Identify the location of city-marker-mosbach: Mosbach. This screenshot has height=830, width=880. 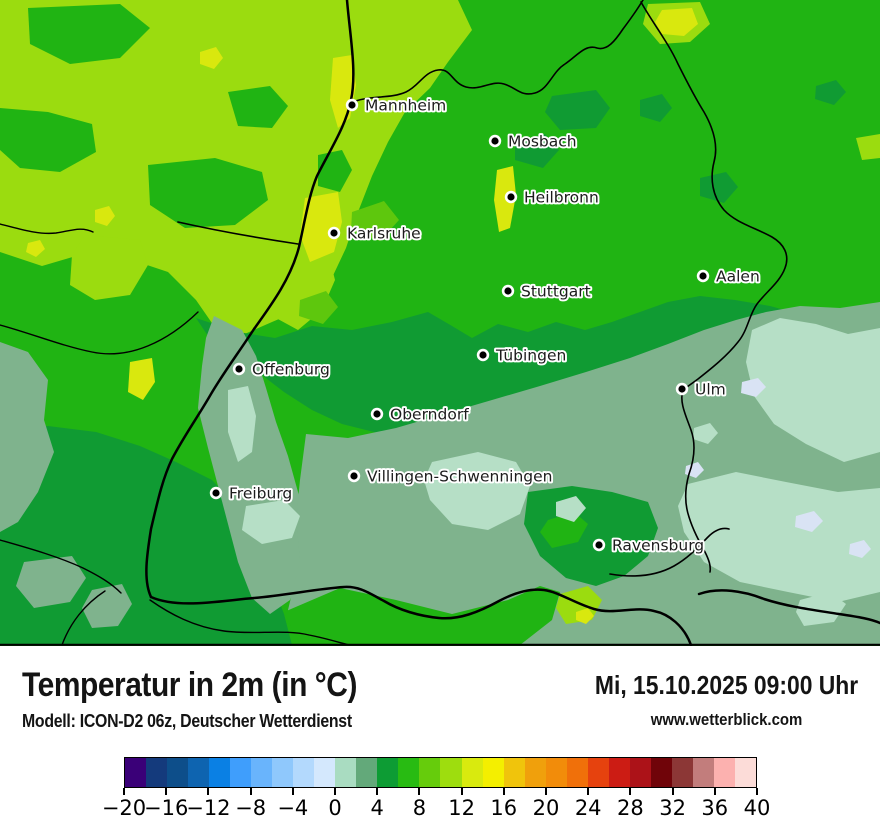
(533, 141).